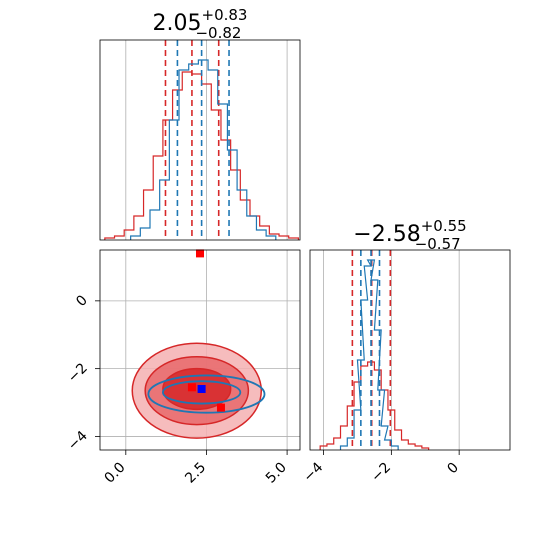 The image size is (550, 550). I want to click on marker-marker_blue, so click(201, 388).